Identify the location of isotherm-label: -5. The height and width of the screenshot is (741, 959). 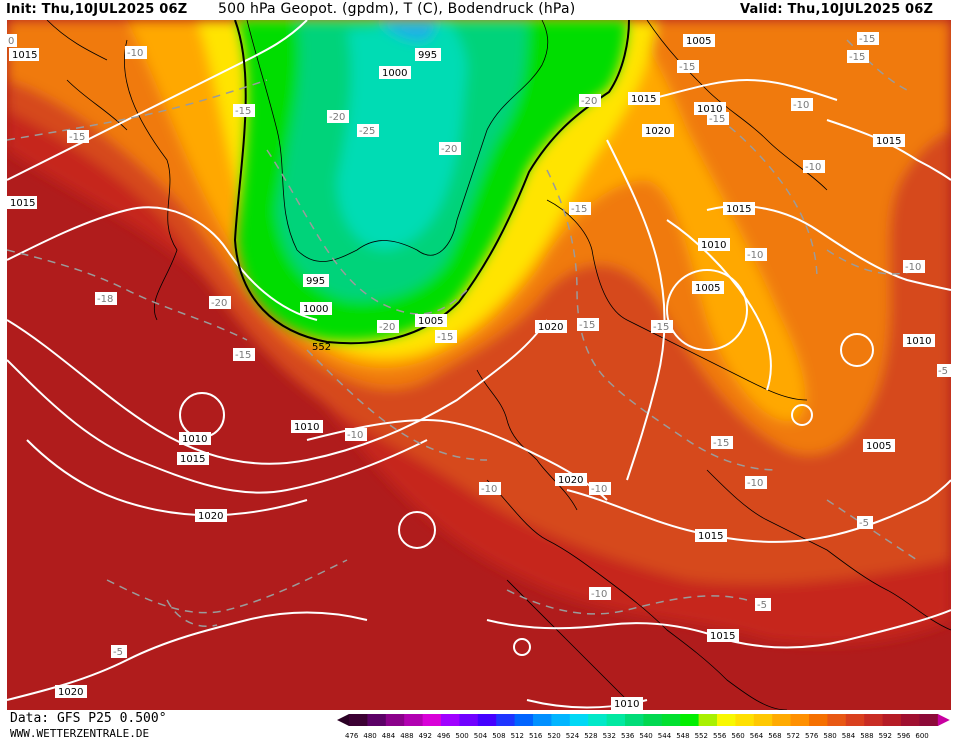
(944, 370).